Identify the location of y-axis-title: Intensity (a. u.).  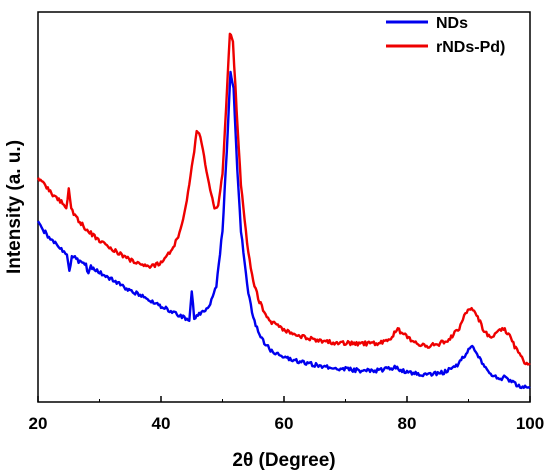
(14, 207).